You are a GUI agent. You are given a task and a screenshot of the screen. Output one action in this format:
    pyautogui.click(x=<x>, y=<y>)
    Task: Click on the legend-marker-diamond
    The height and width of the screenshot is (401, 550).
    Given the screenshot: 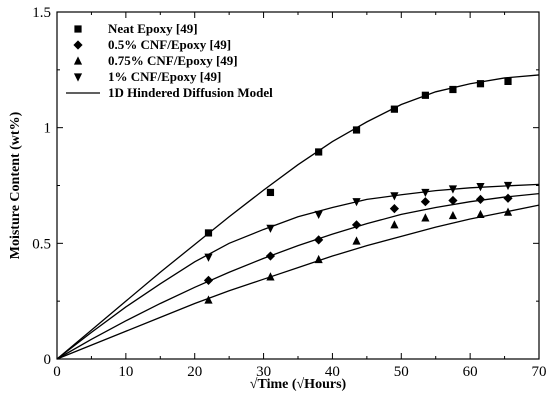 What is the action you would take?
    pyautogui.click(x=78, y=45)
    